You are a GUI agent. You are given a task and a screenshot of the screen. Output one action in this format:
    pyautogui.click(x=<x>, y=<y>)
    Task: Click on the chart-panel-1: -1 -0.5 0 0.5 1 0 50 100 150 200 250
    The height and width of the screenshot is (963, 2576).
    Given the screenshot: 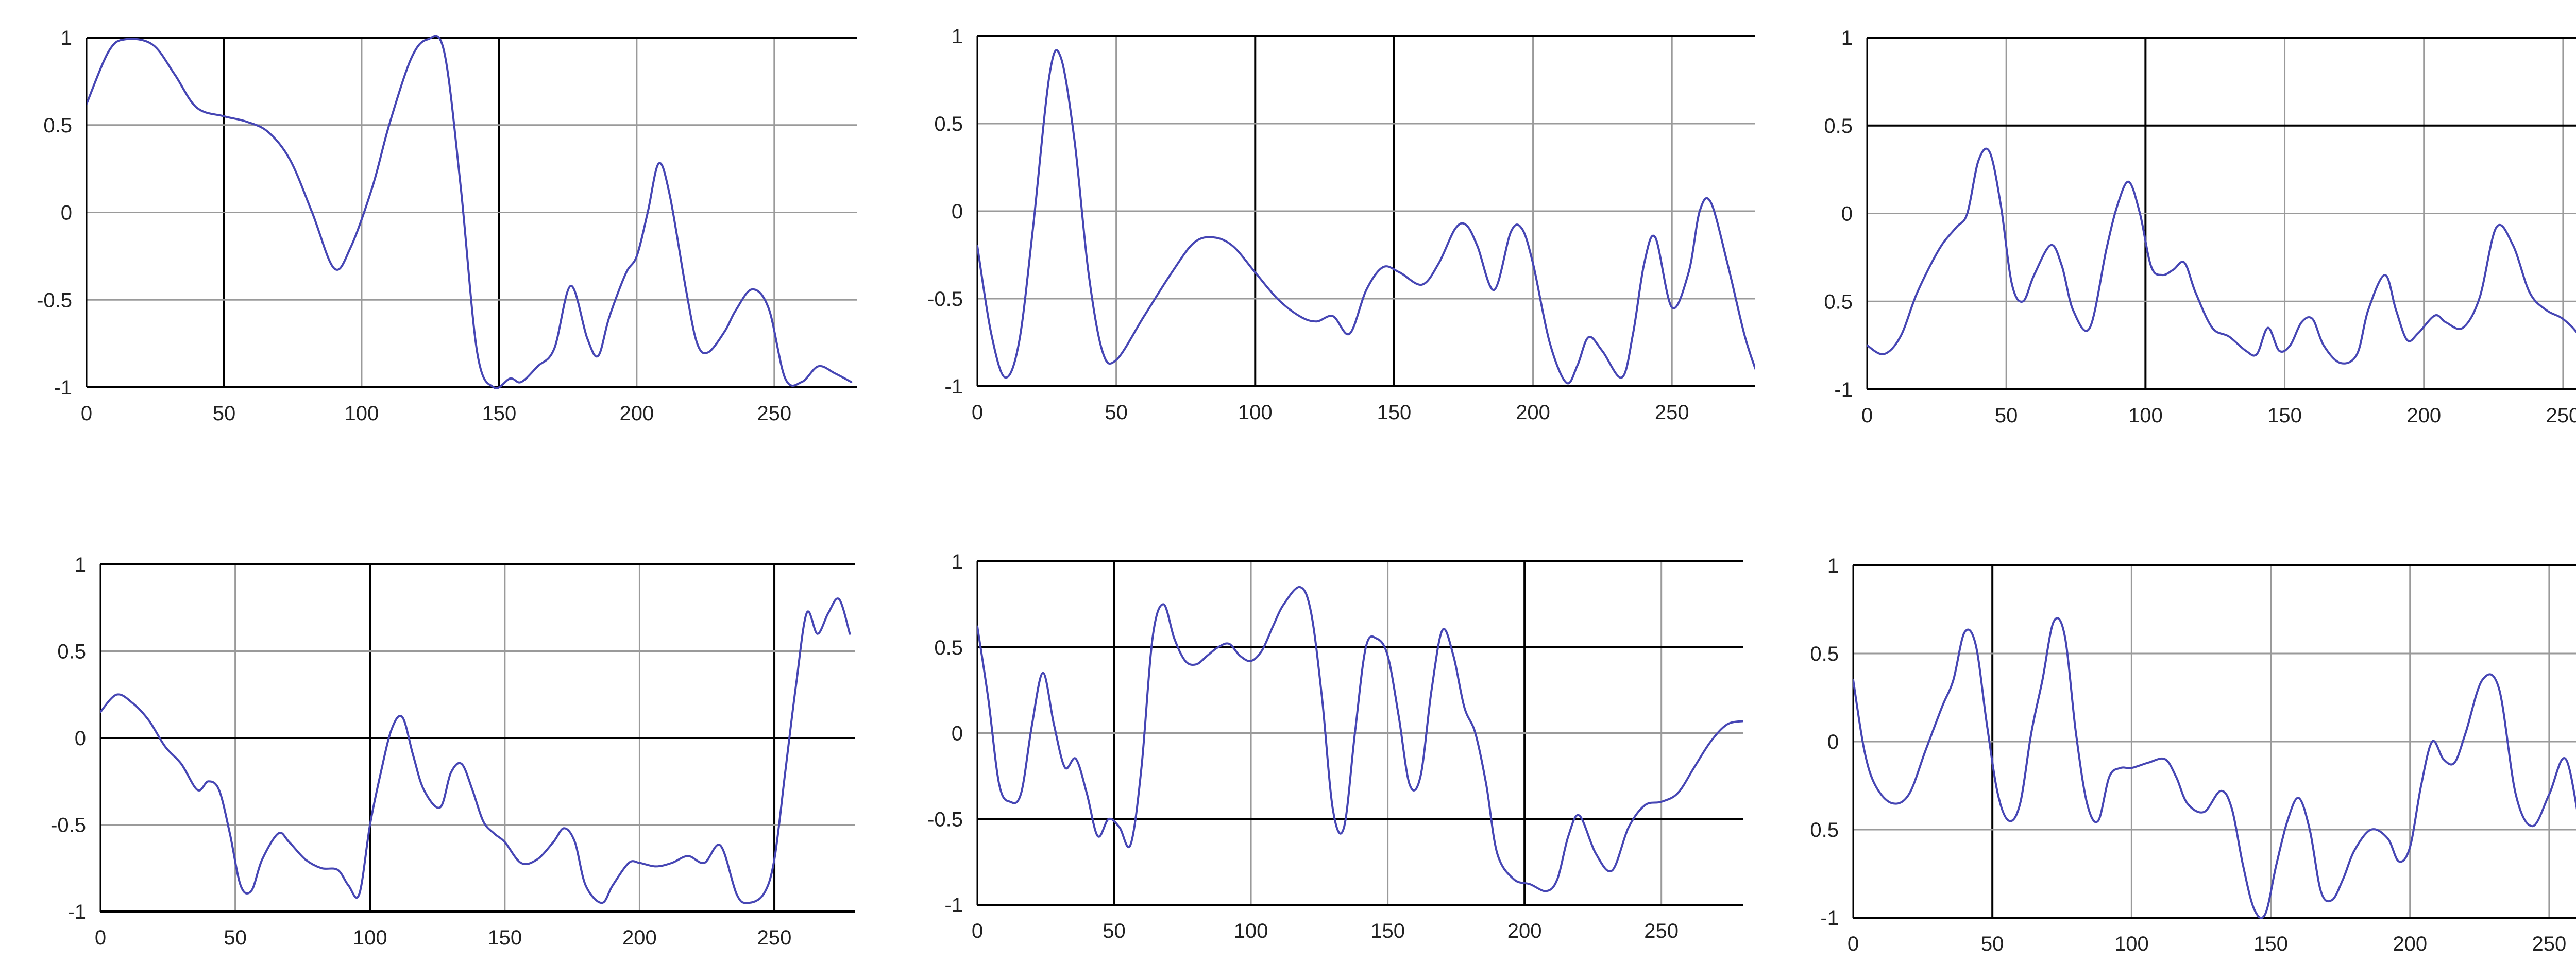 What is the action you would take?
    pyautogui.click(x=447, y=226)
    